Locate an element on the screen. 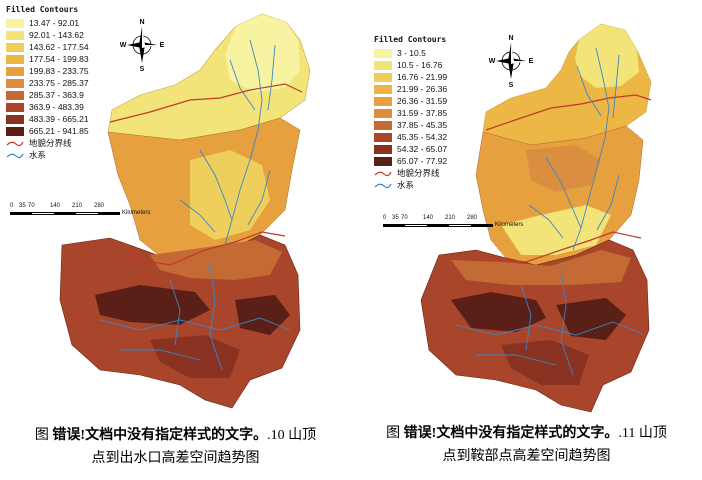 The height and width of the screenshot is (480, 702). legend-class-label: 92.01 - 143.62 is located at coordinates (56, 35).